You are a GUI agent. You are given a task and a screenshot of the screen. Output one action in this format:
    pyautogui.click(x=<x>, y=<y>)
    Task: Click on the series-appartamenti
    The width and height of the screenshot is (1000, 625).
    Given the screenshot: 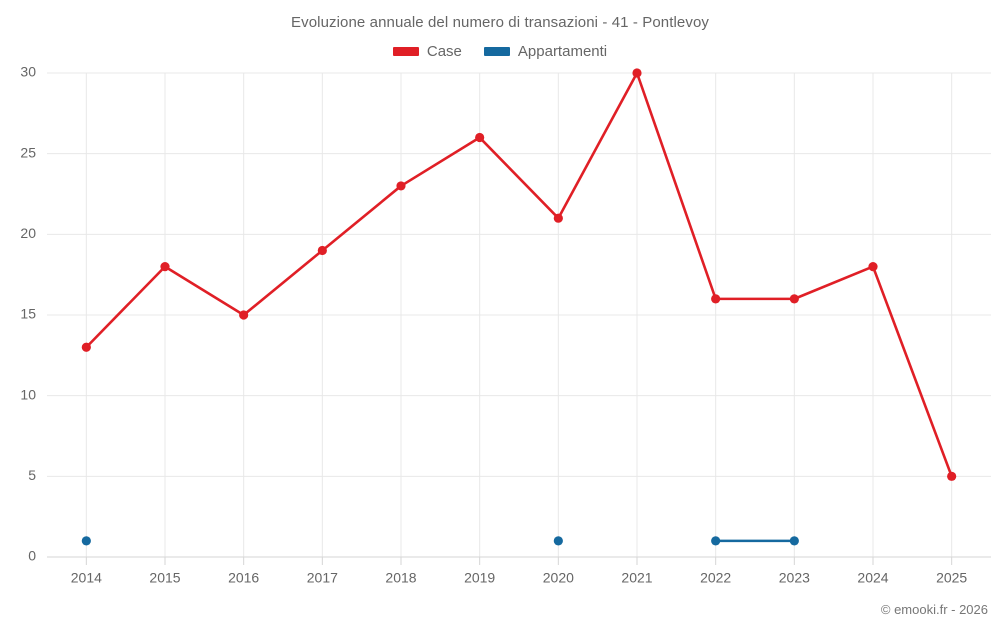 What is the action you would take?
    pyautogui.click(x=440, y=541)
    